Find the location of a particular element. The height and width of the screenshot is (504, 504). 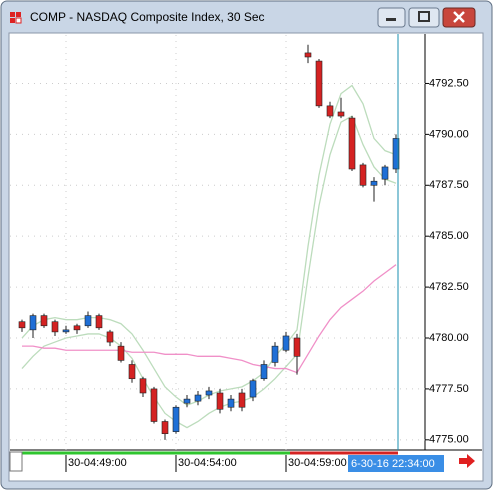

y-tick-label: 4790.00 is located at coordinates (449, 134).